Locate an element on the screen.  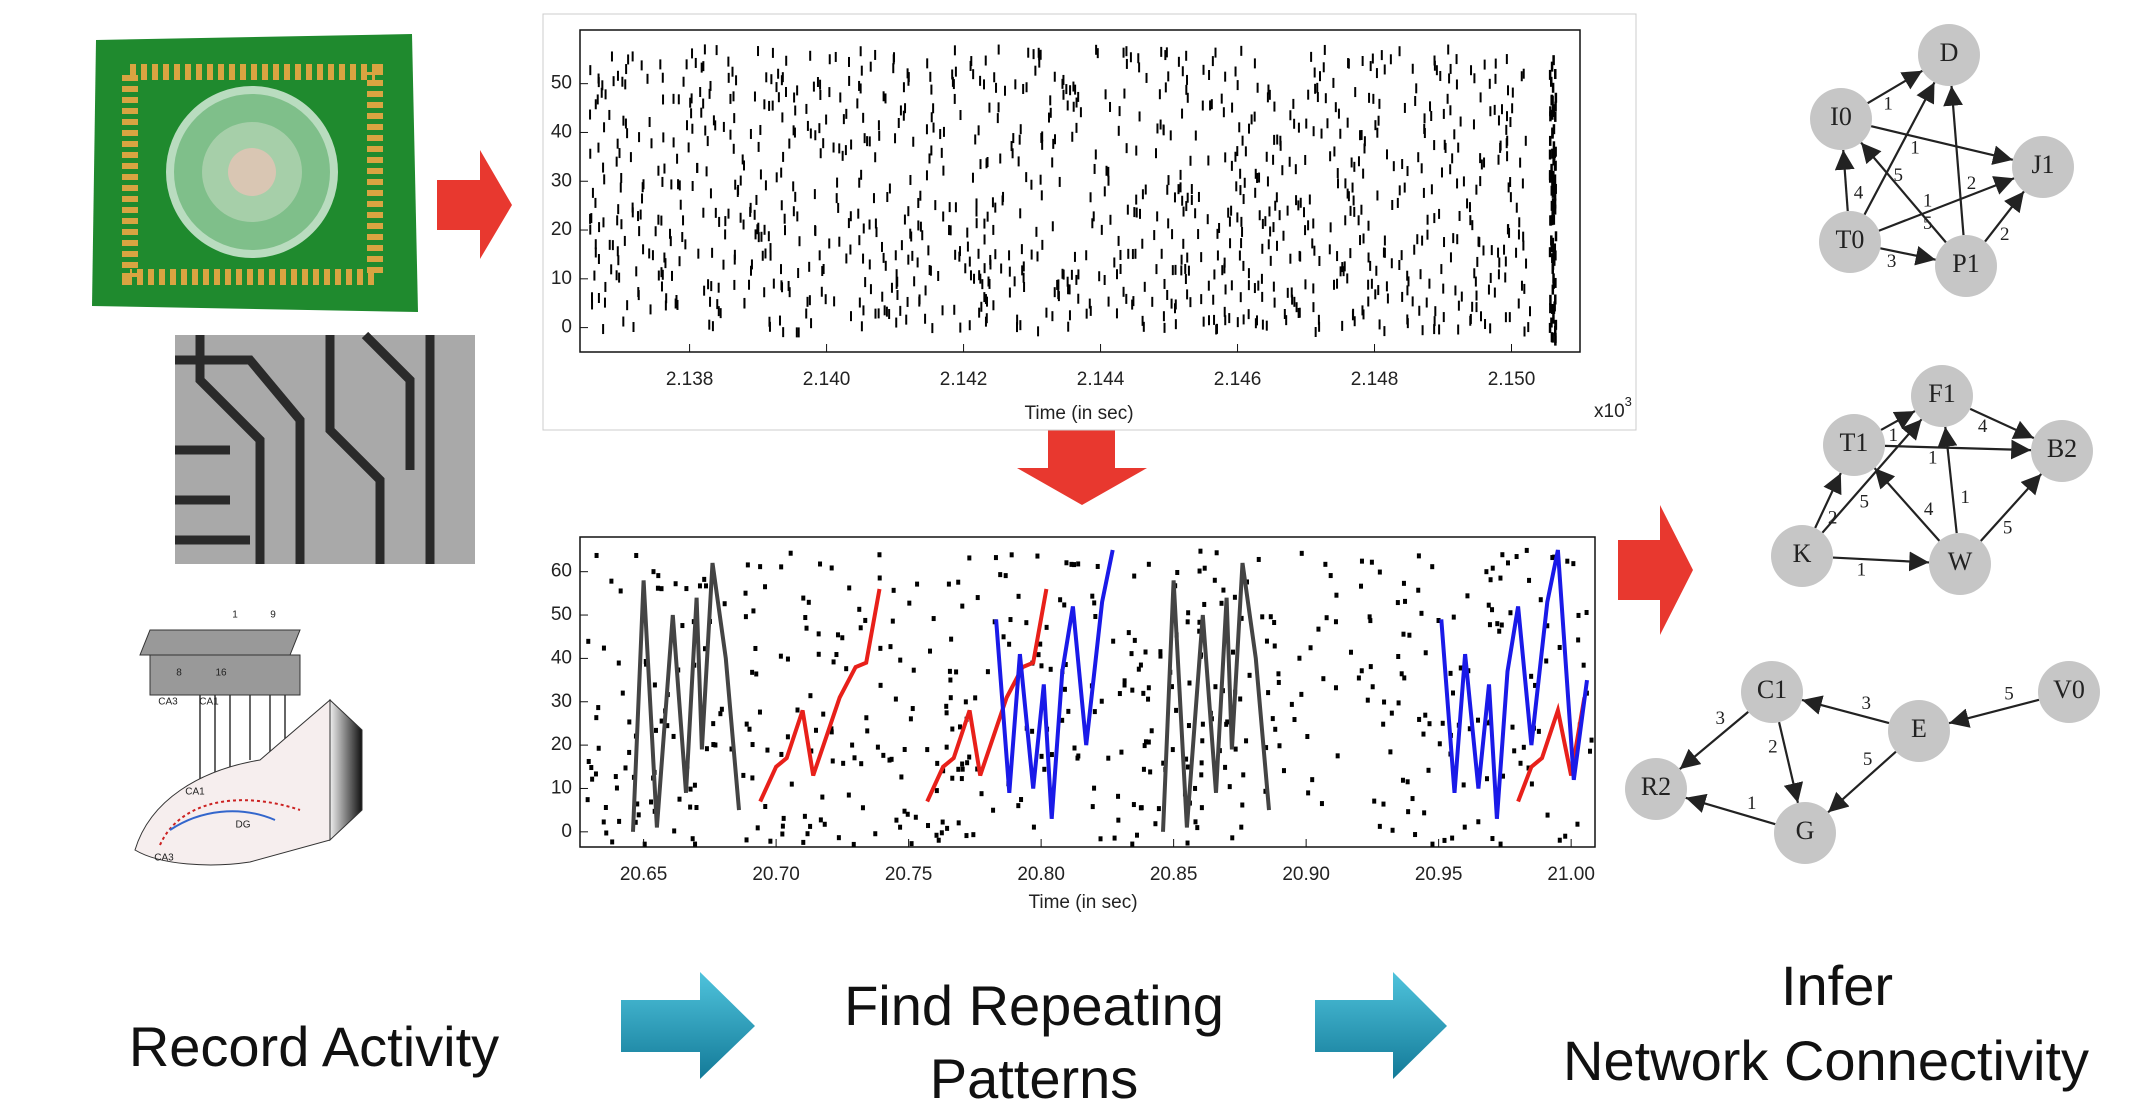
node-label: J1 is located at coordinates (2042, 164).